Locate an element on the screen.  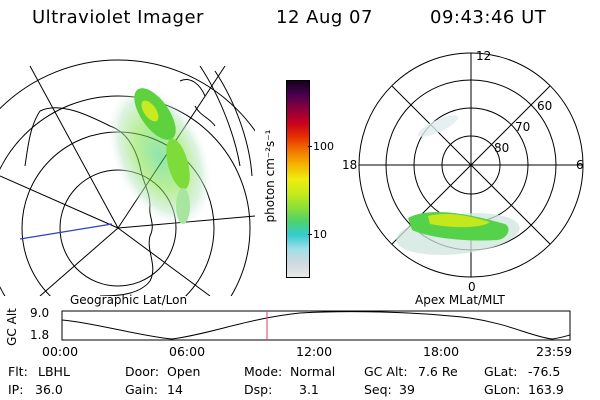
mlt-label-6: 6 is located at coordinates (580, 165).